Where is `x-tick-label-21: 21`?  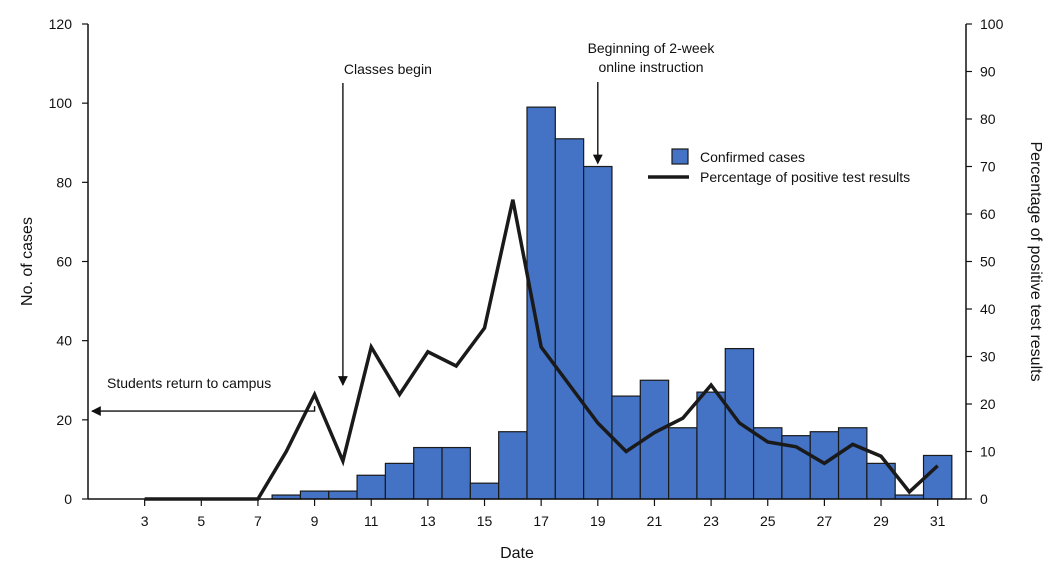 x-tick-label-21: 21 is located at coordinates (655, 521).